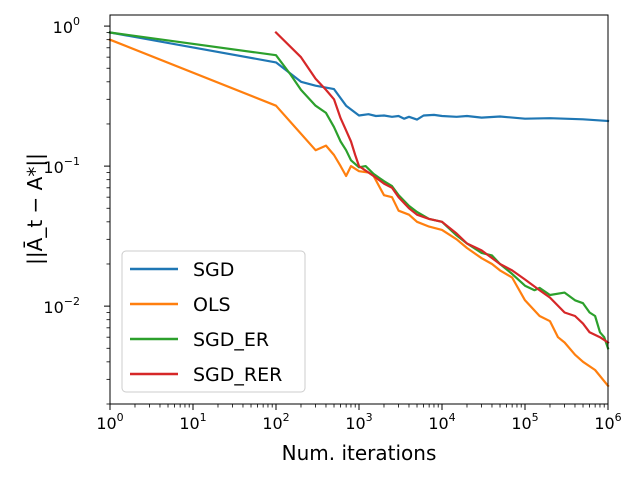 This screenshot has width=640, height=480. I want to click on legend-label: OLS, so click(212, 305).